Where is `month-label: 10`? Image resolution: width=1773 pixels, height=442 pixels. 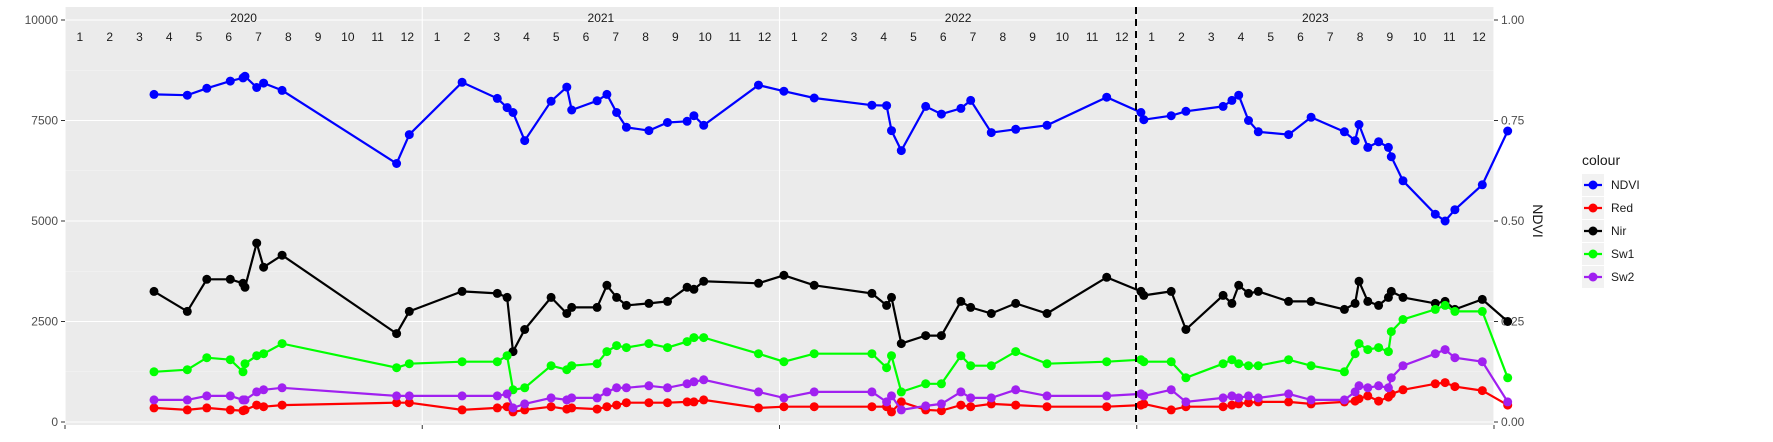 month-label: 10 is located at coordinates (1063, 37).